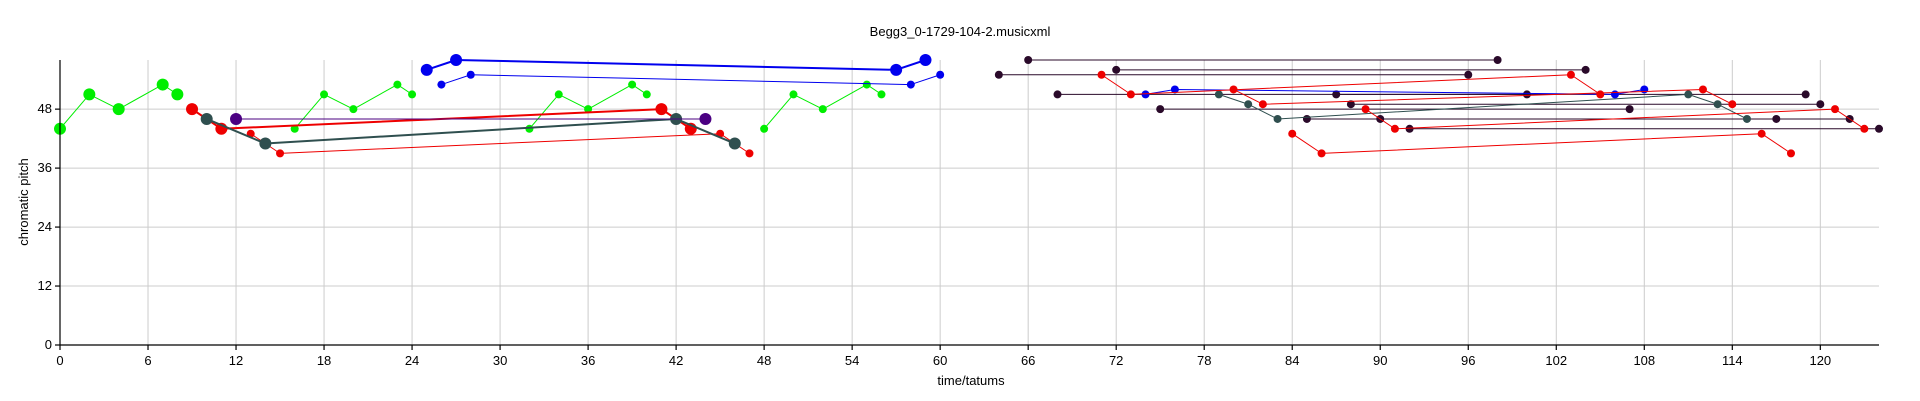 Image resolution: width=1920 pixels, height=401 pixels. Describe the element at coordinates (1028, 360) in the screenshot. I see `x-tick-label: 66` at that location.